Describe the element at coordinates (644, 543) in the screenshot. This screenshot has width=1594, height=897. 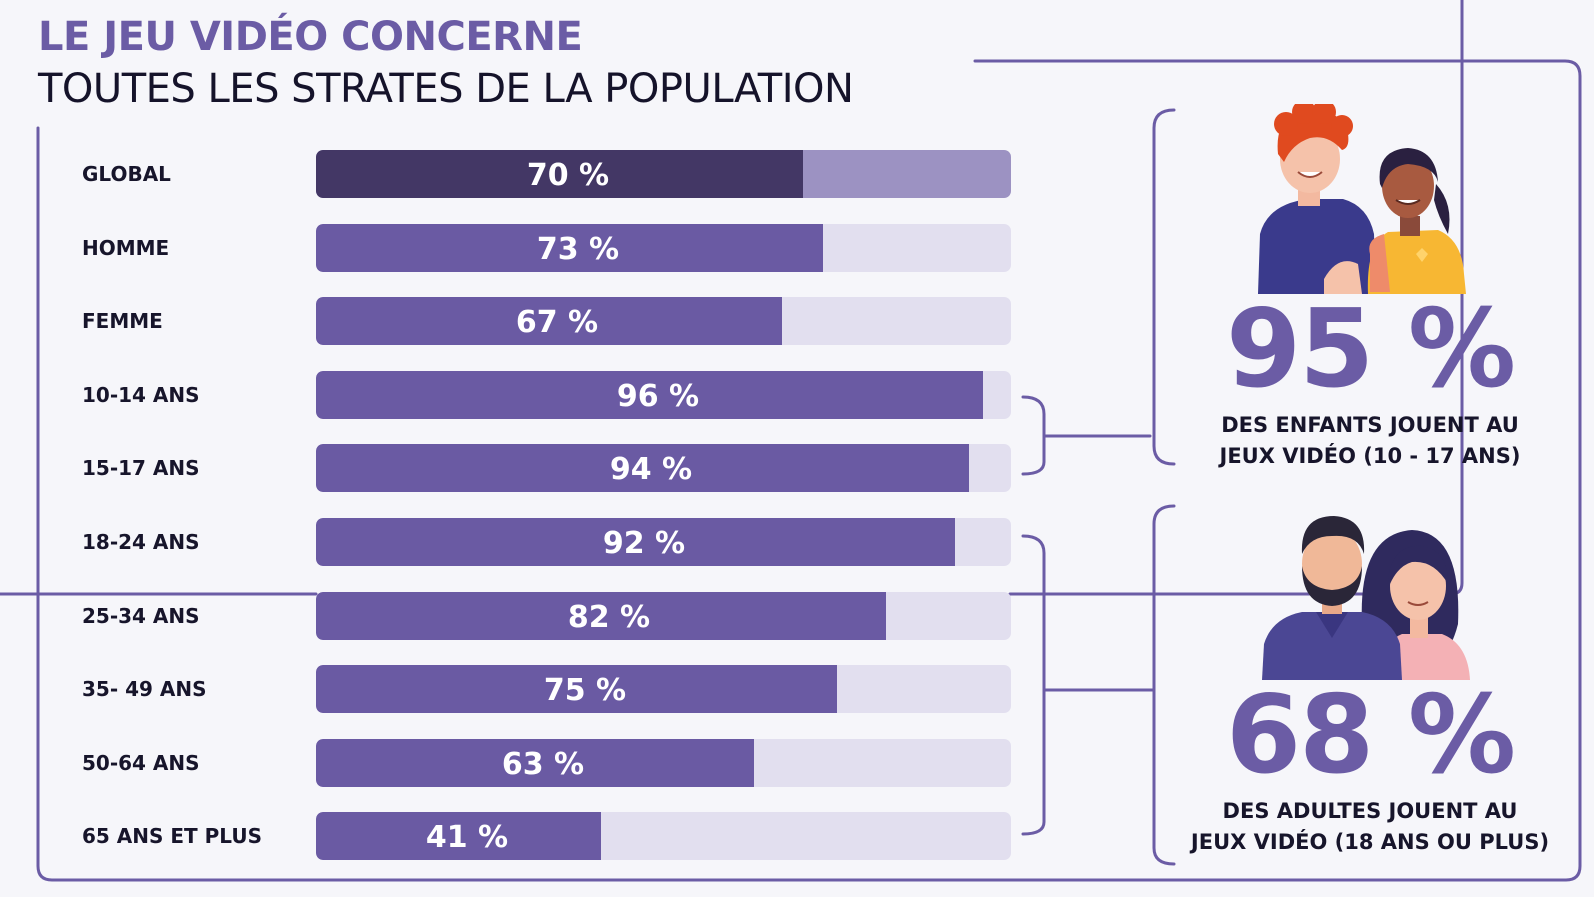
I see `bar-value-label: 92 %` at that location.